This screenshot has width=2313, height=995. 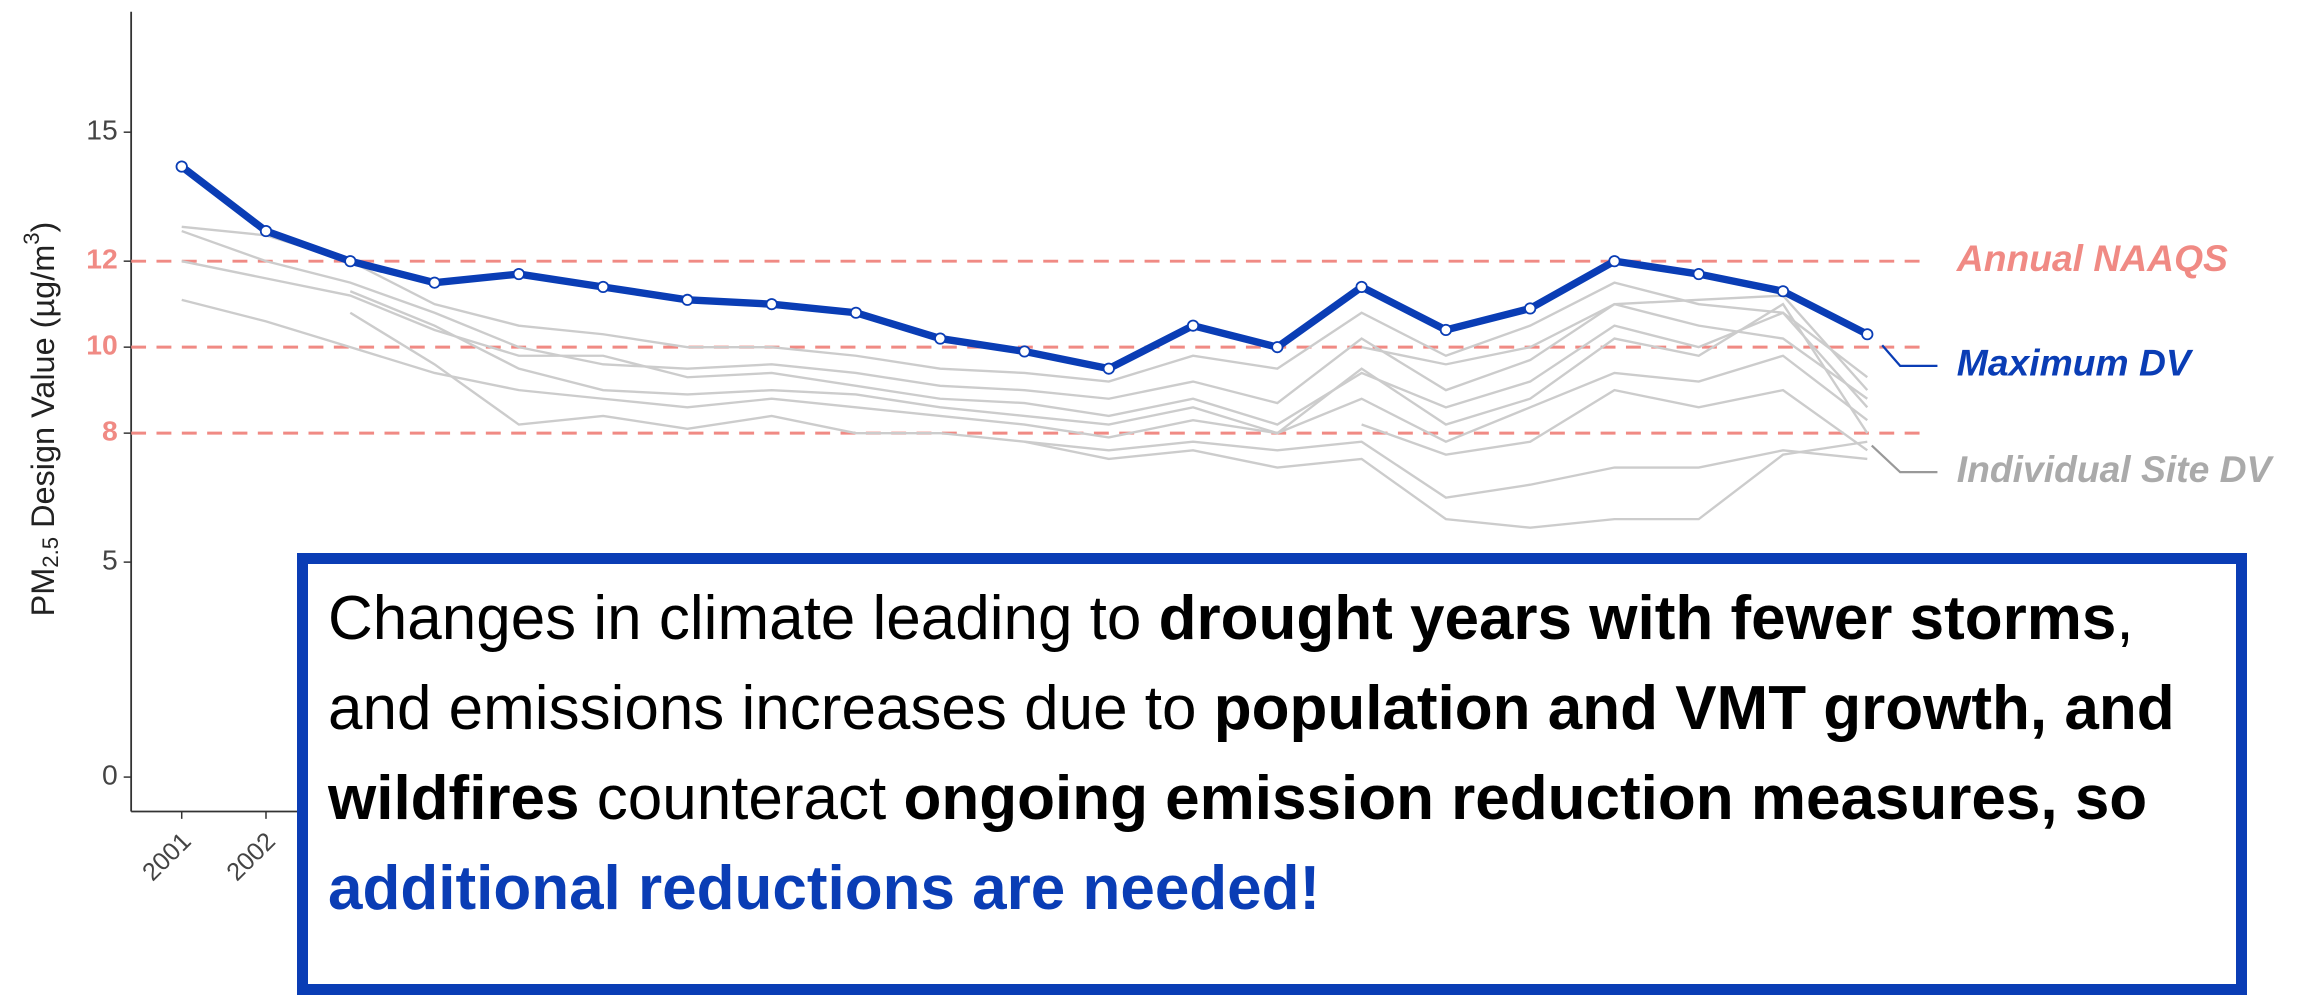 What do you see at coordinates (1904, 459) in the screenshot?
I see `site-leader` at bounding box center [1904, 459].